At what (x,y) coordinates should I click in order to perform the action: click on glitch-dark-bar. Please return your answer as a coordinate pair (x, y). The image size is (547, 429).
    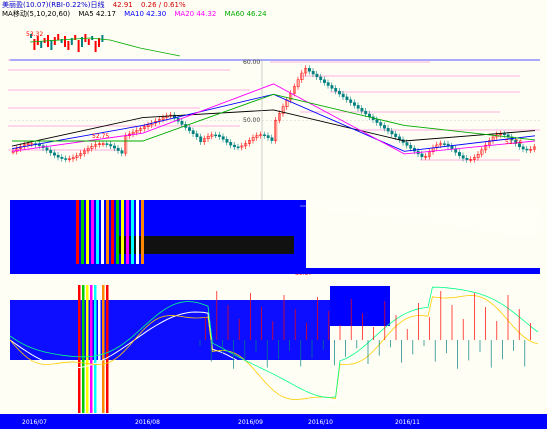
    Looking at the image, I should click on (206, 245).